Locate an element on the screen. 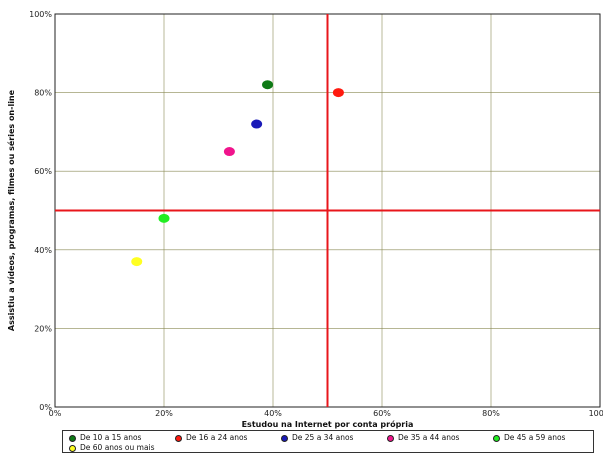  legend-label: De 10 a 15 anos is located at coordinates (111, 437).